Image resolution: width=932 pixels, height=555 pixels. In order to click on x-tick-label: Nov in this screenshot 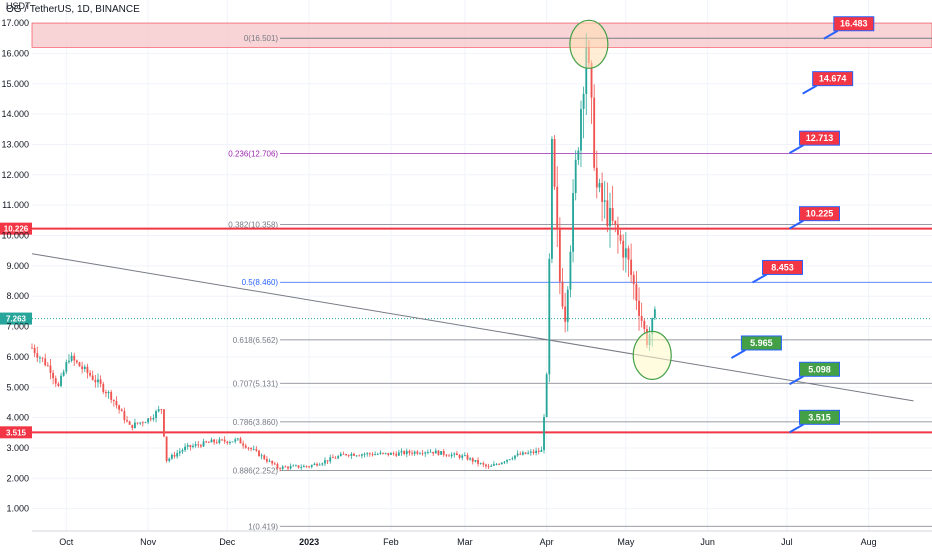, I will do `click(148, 542)`.